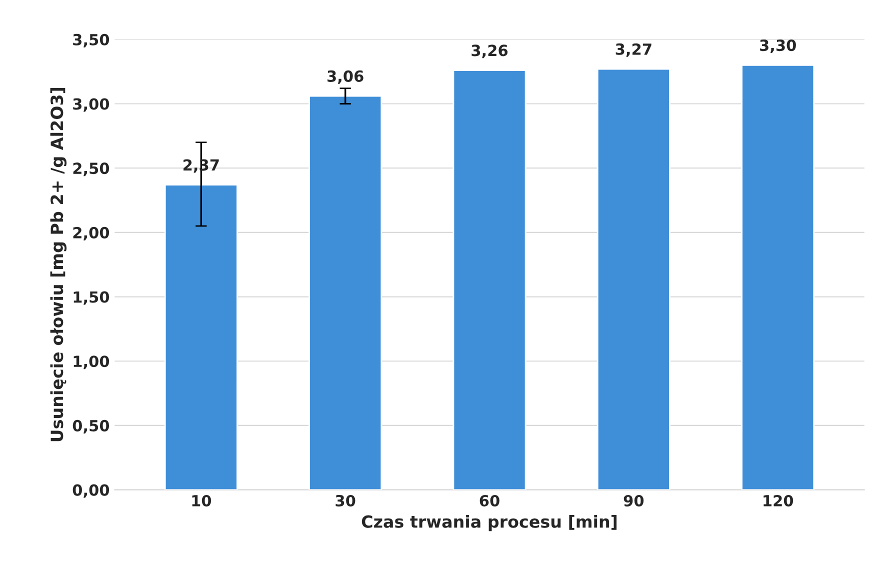 This screenshot has width=882, height=563. Describe the element at coordinates (779, 500) in the screenshot. I see `x-tick-label: 120` at that location.